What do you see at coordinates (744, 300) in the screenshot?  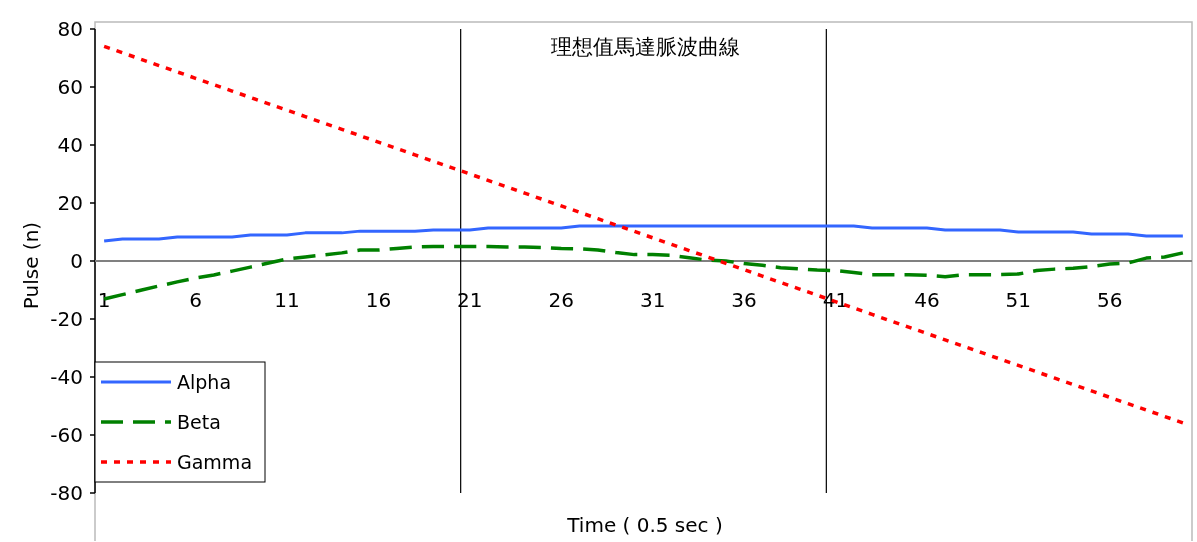 I see `x-tick-label: 36` at bounding box center [744, 300].